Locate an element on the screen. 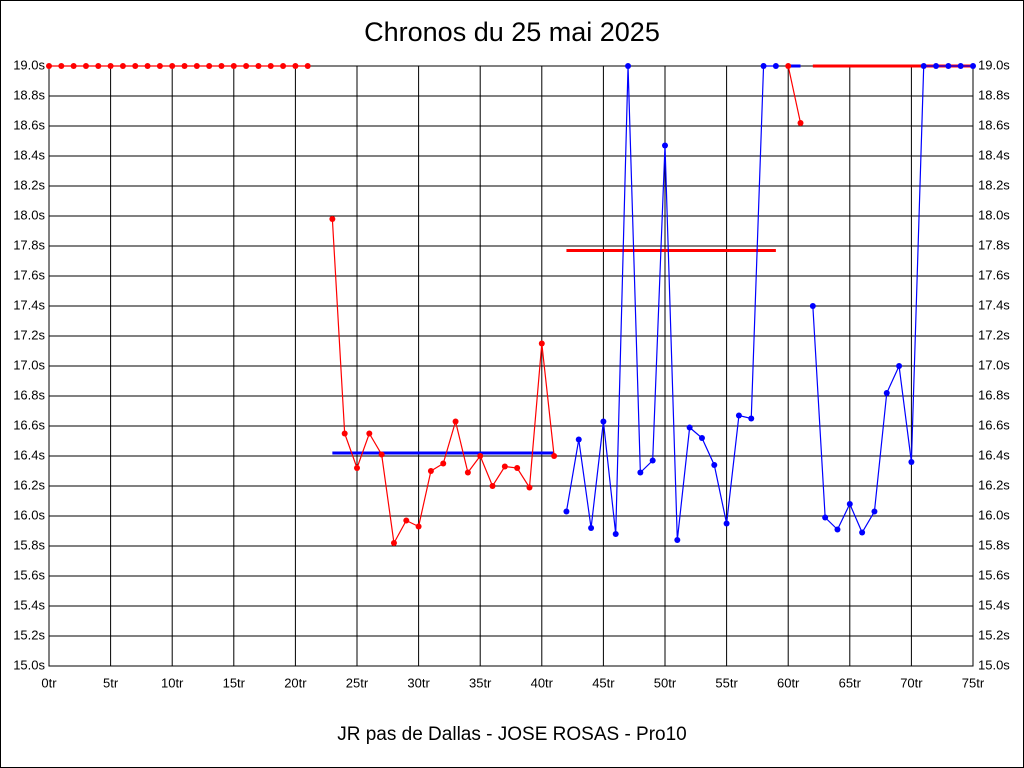 This screenshot has width=1024, height=768. y-tick-label: 16.0s is located at coordinates (29, 514).